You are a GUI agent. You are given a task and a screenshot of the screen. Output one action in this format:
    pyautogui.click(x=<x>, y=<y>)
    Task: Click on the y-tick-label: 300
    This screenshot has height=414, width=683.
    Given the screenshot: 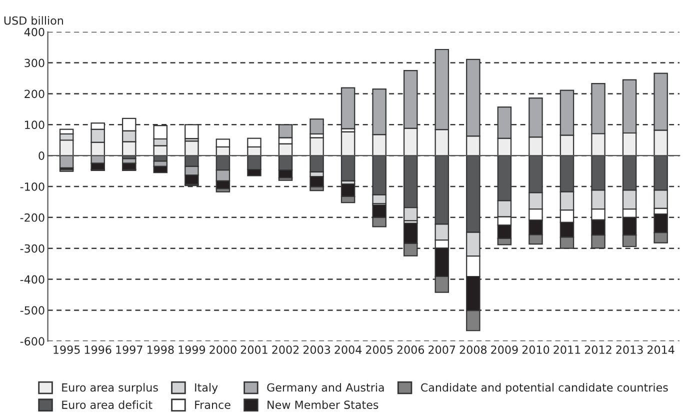 What is the action you would take?
    pyautogui.click(x=34, y=63)
    